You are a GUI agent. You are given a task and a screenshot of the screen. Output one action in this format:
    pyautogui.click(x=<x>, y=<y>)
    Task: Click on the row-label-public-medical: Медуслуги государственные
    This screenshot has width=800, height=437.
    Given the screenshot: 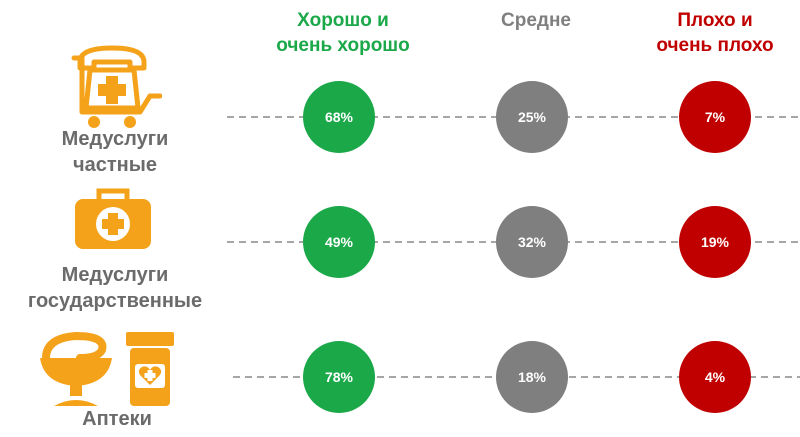 What is the action you would take?
    pyautogui.click(x=115, y=288)
    